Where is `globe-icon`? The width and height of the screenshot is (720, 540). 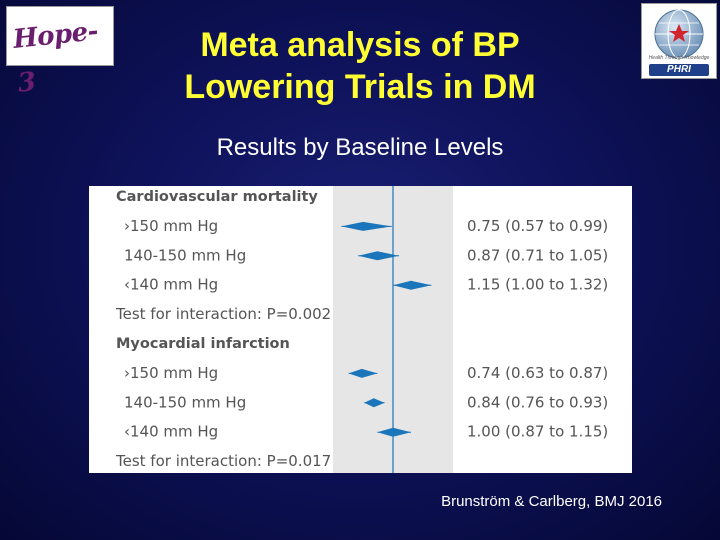 globe-icon is located at coordinates (679, 42).